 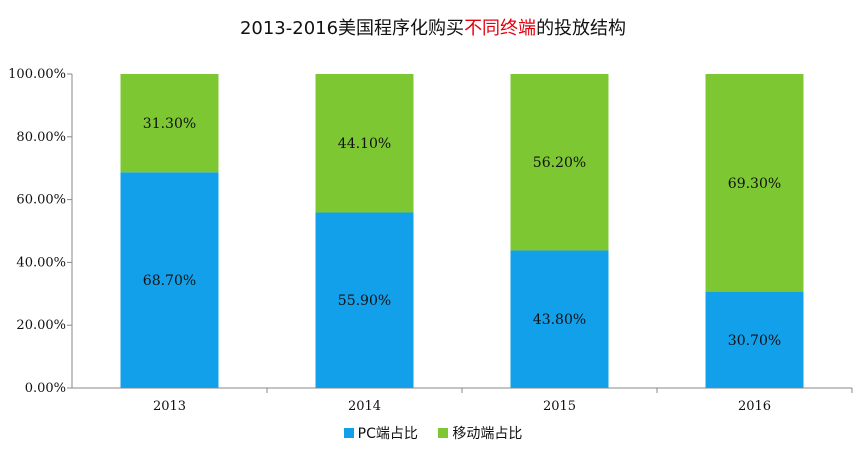 I want to click on x-tick-label: 2014, so click(x=364, y=406).